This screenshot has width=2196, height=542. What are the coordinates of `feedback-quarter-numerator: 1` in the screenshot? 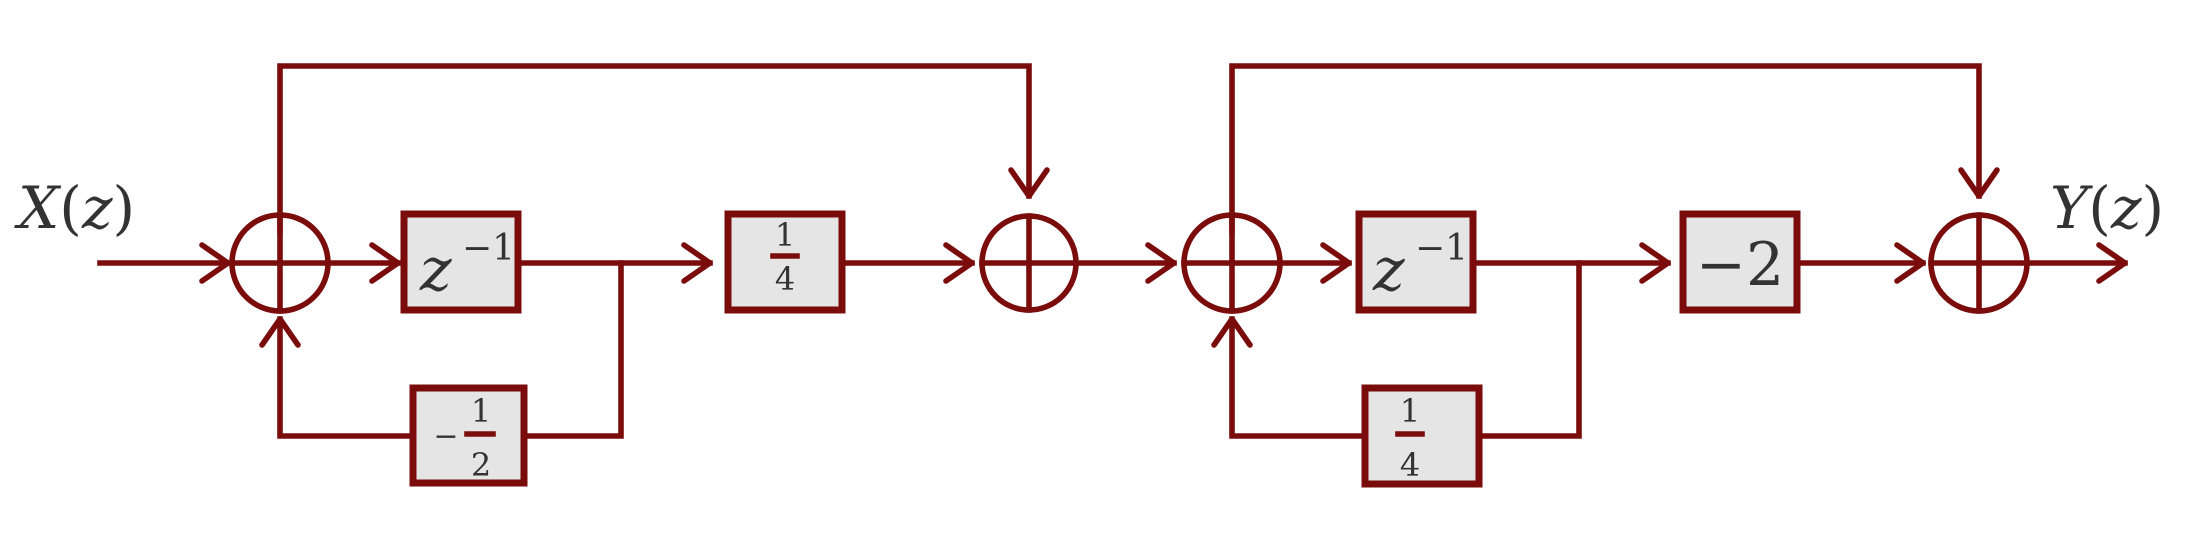 It's located at (1410, 411).